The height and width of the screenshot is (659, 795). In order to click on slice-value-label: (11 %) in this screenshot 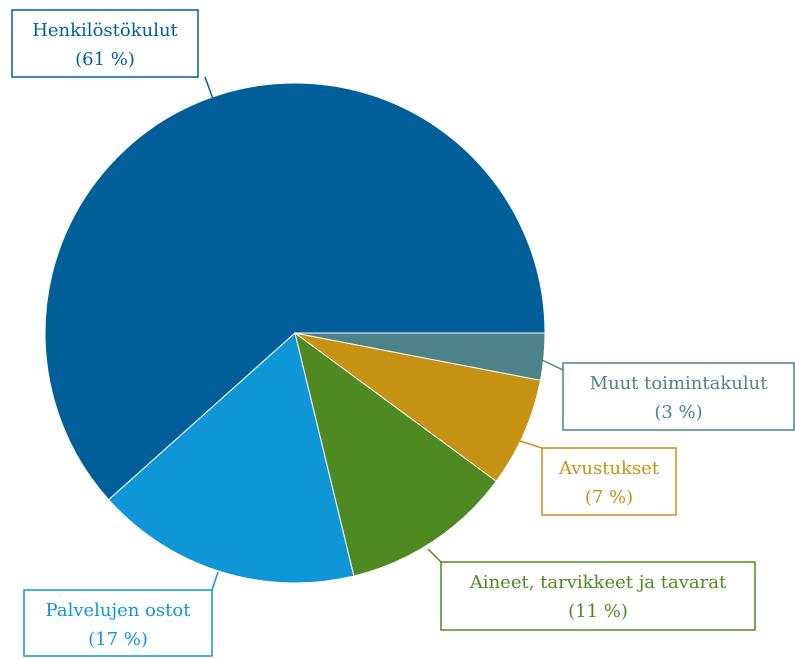, I will do `click(598, 611)`.